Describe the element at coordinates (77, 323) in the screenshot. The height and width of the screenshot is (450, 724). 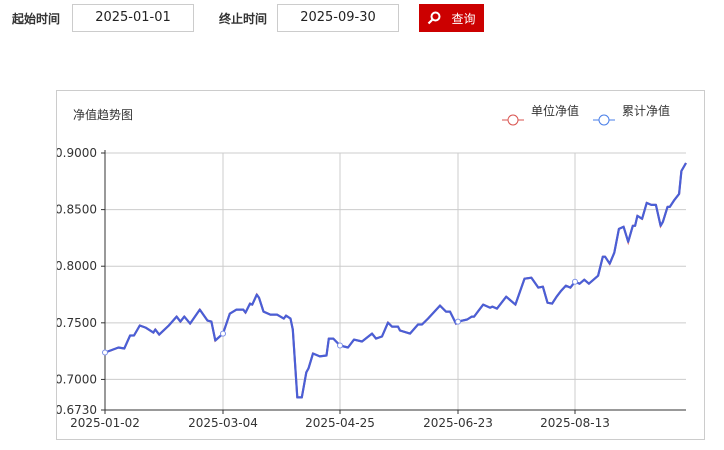
I see `y-tick-label: 0.7500` at that location.